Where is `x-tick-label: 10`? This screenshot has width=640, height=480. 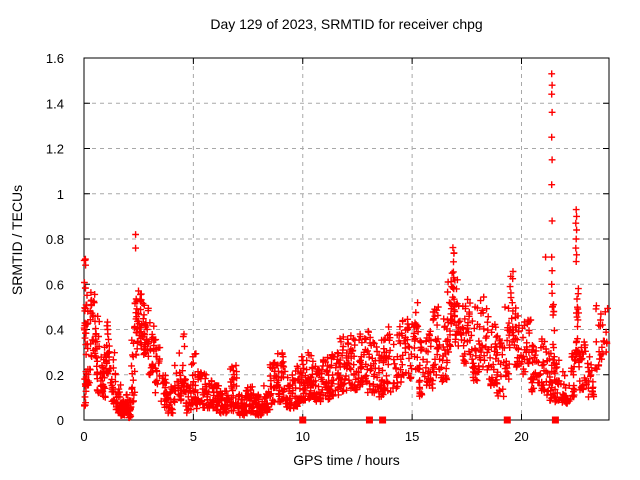
x-tick-label: 10 is located at coordinates (303, 436).